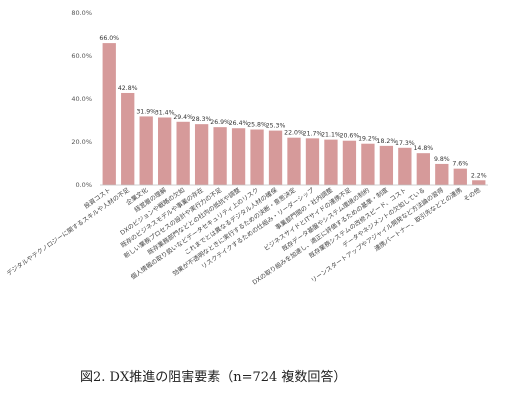 The image size is (520, 400). Describe the element at coordinates (81, 56) in the screenshot. I see `y-tick-label: 60.0%` at that location.